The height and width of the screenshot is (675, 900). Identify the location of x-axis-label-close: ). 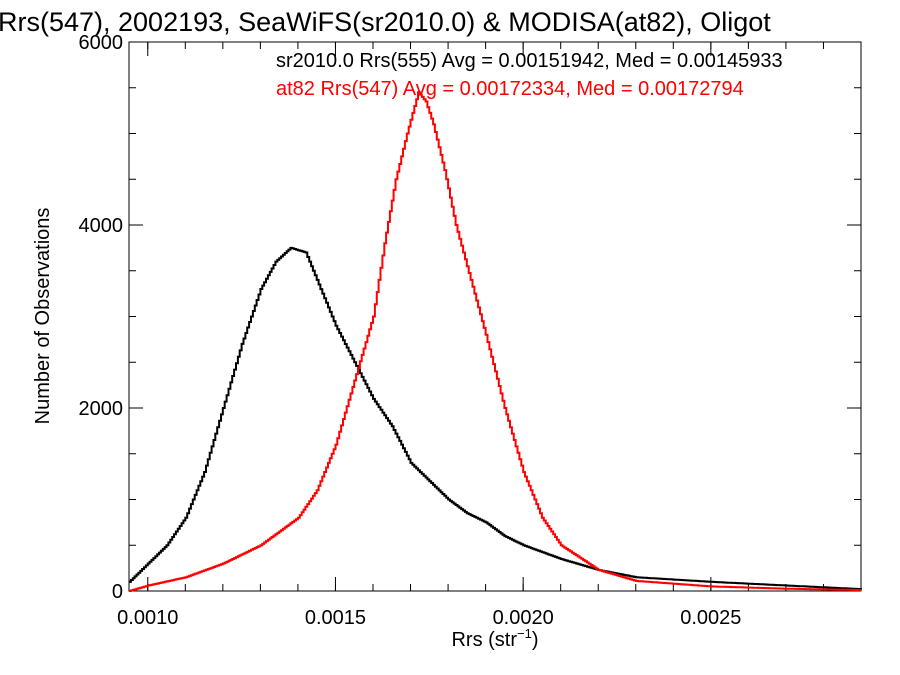
(535, 640).